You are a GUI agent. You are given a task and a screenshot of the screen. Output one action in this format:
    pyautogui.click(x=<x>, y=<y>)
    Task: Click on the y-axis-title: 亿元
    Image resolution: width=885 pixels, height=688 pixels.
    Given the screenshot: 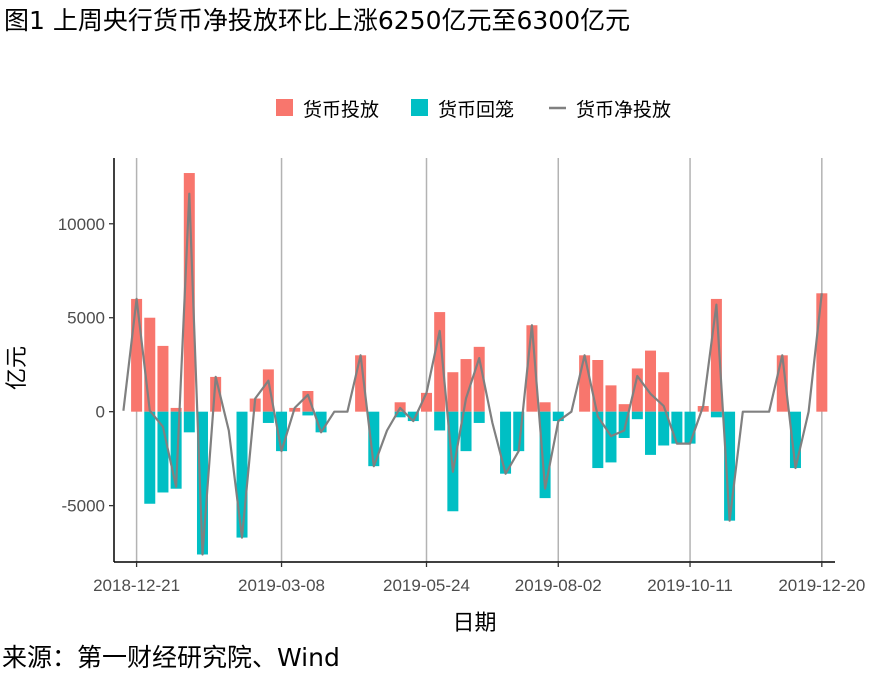 What is the action you would take?
    pyautogui.click(x=17, y=368)
    